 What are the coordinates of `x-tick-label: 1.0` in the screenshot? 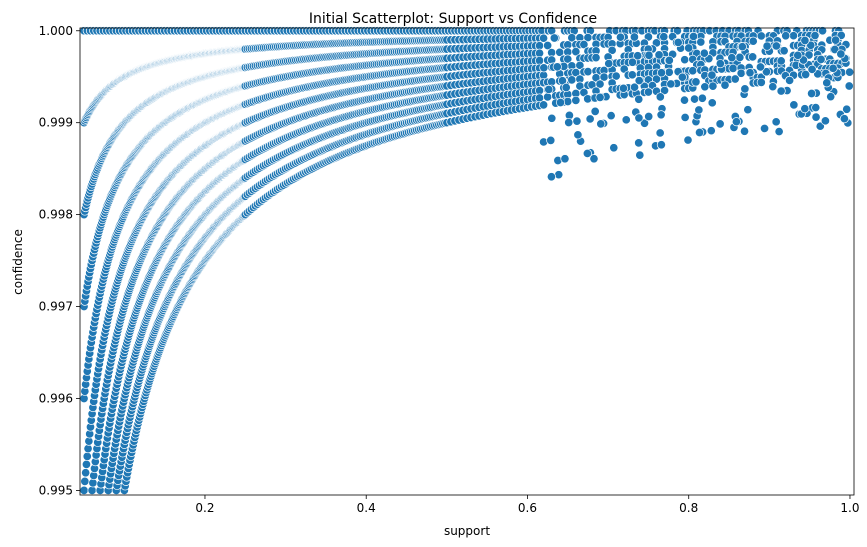 It's located at (849, 508).